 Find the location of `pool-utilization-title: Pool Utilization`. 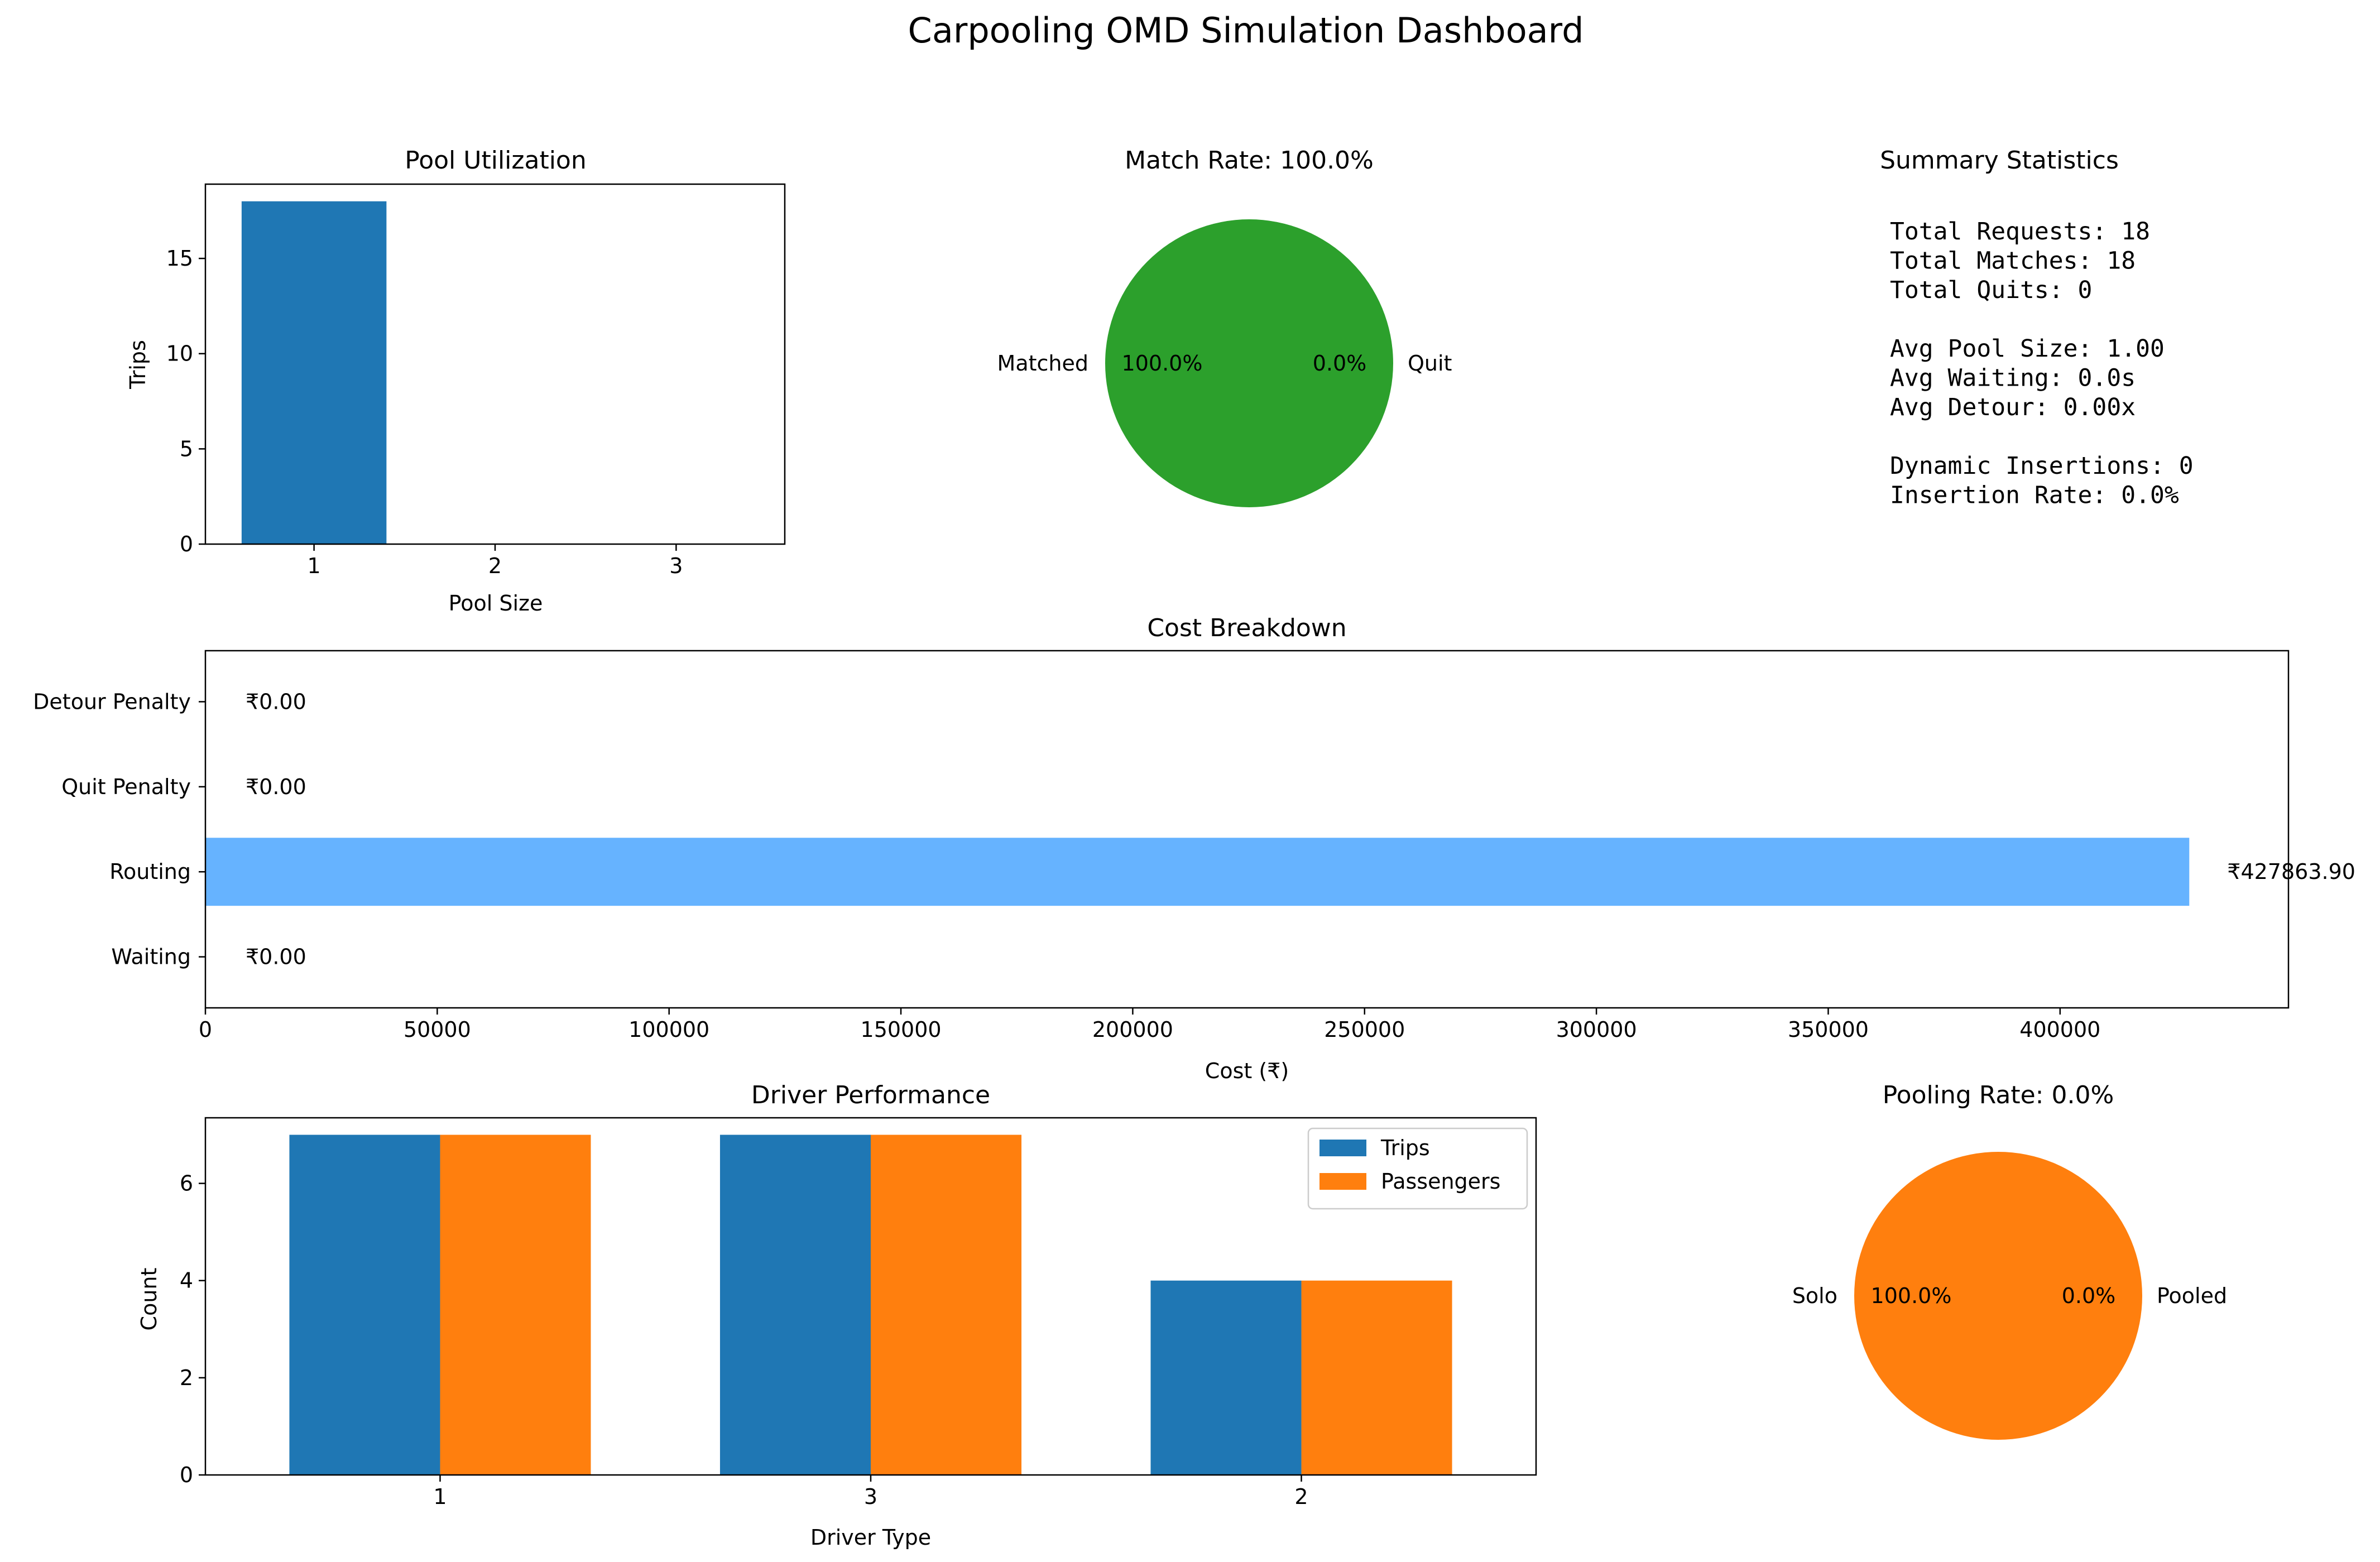

pool-utilization-title: Pool Utilization is located at coordinates (496, 161).